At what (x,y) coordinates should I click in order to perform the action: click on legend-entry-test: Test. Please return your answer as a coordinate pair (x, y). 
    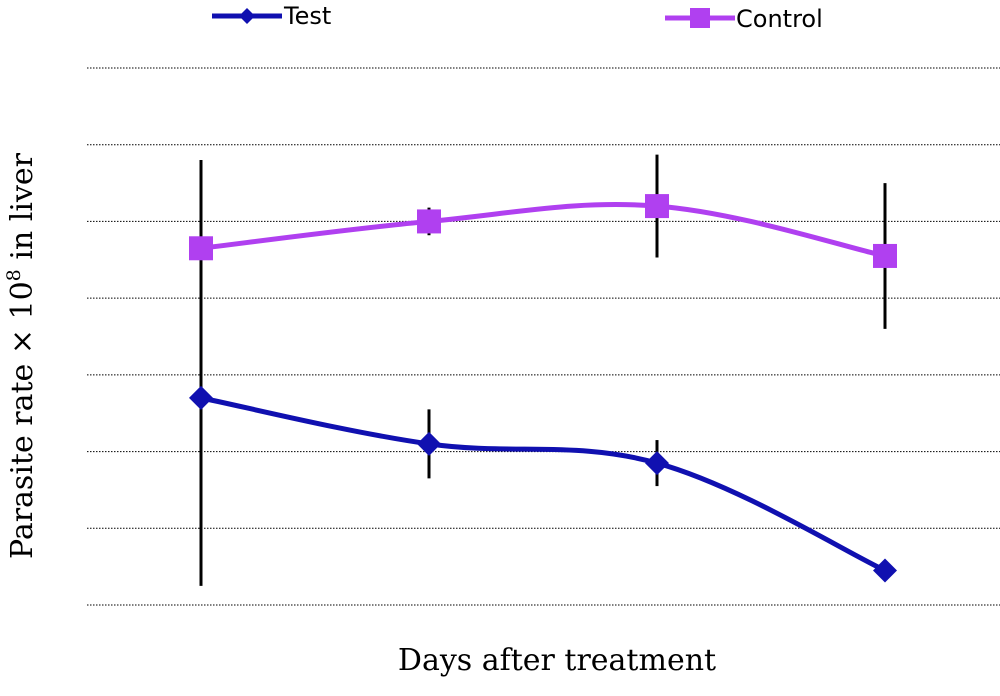
    Looking at the image, I should click on (271, 16).